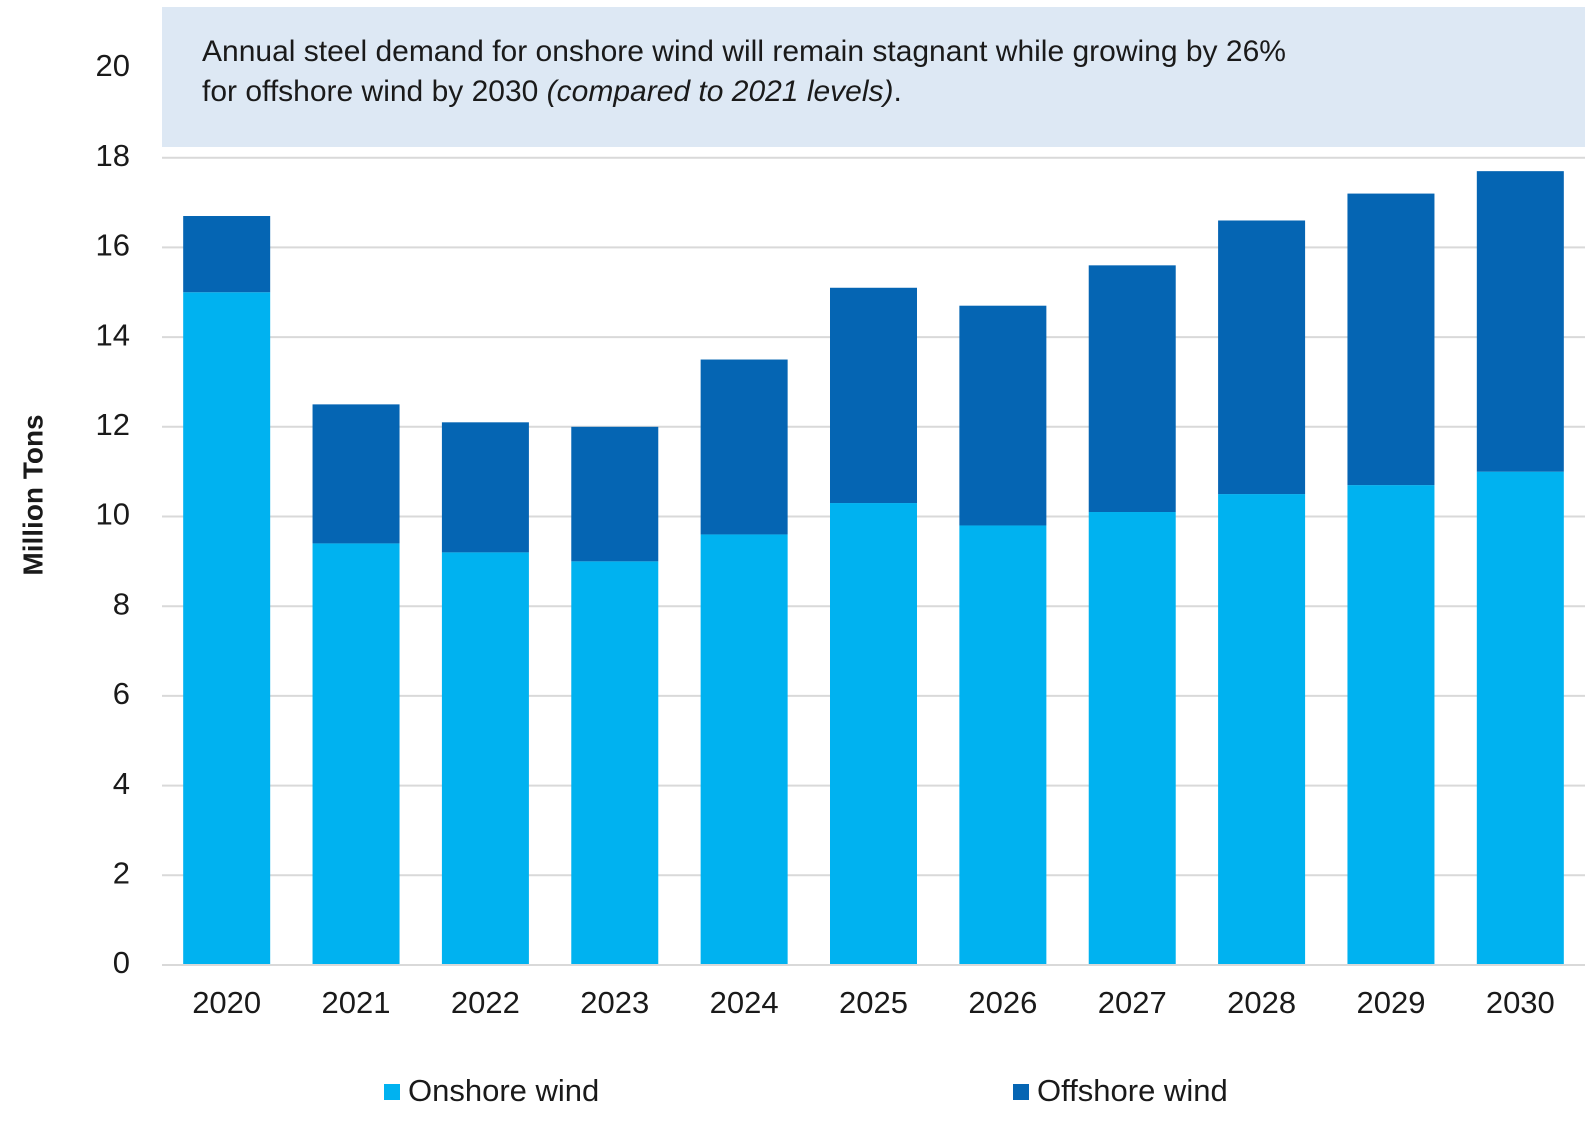 This screenshot has height=1121, width=1585. What do you see at coordinates (503, 1090) in the screenshot?
I see `legend-label: Onshore wind` at bounding box center [503, 1090].